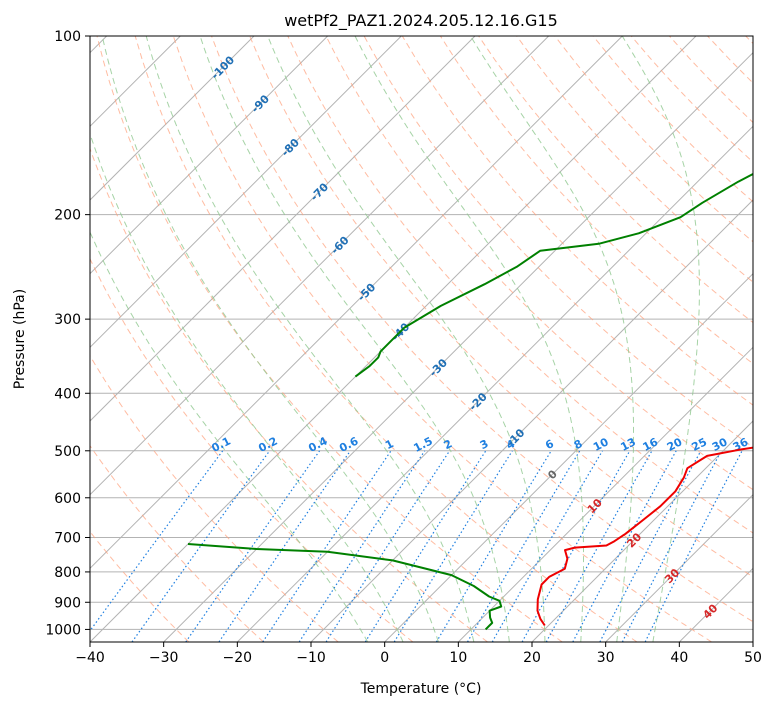 This screenshot has width=775, height=708. What do you see at coordinates (164, 658) in the screenshot?
I see `x-tick-label: −30` at bounding box center [164, 658].